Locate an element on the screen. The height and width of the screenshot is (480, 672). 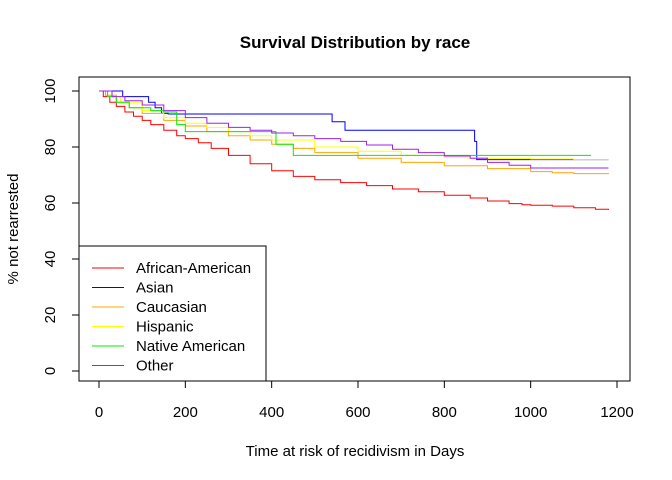
y-tick-label: 100 is located at coordinates (50, 90).